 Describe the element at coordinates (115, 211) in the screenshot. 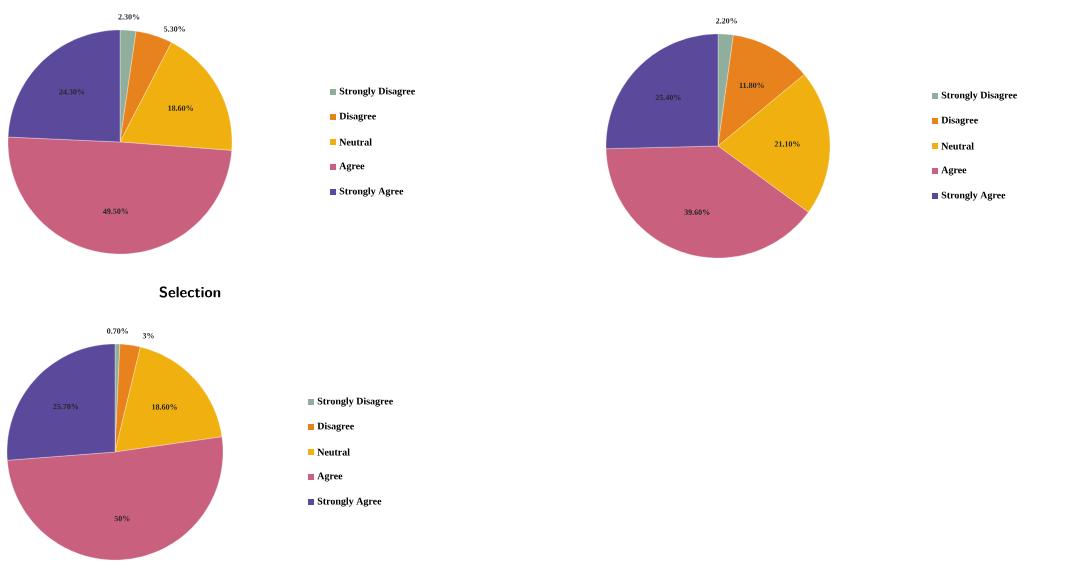

I see `data-label: 49.50%` at that location.